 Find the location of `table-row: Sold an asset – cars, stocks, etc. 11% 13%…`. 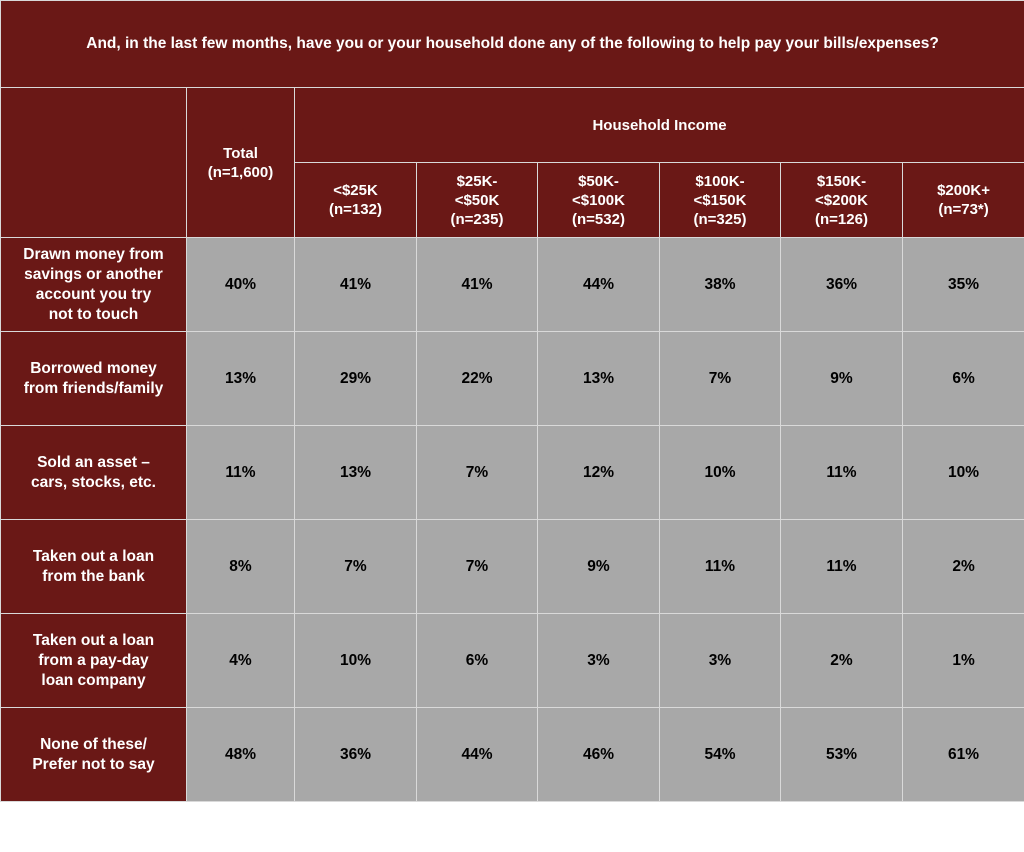

table-row: Sold an asset – cars, stocks, etc. 11% 13%… is located at coordinates (512, 472).